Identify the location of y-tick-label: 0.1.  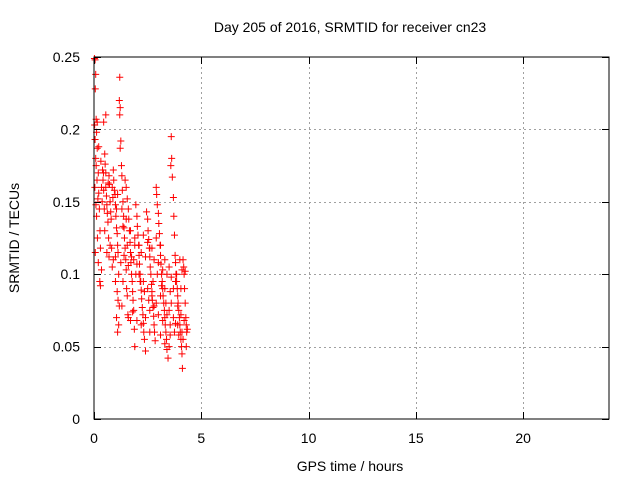
(71, 274).